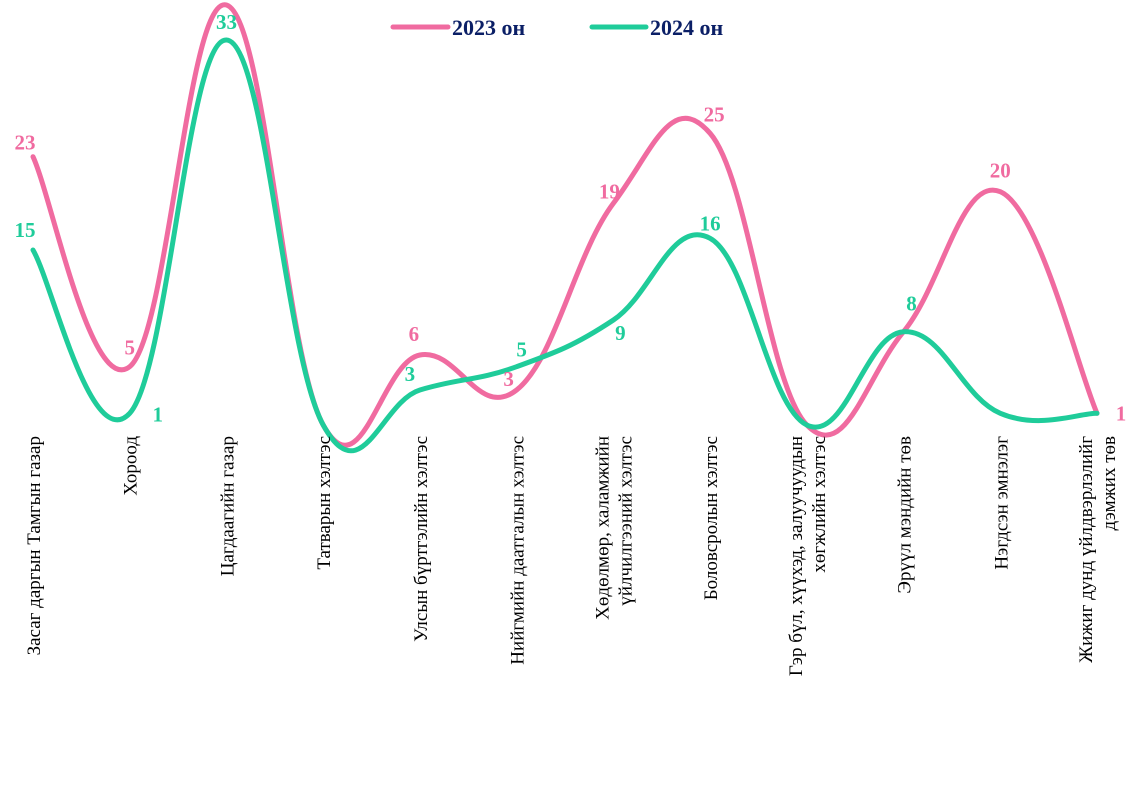  What do you see at coordinates (609, 191) in the screenshot?
I see `data-label-s0-6: 19` at bounding box center [609, 191].